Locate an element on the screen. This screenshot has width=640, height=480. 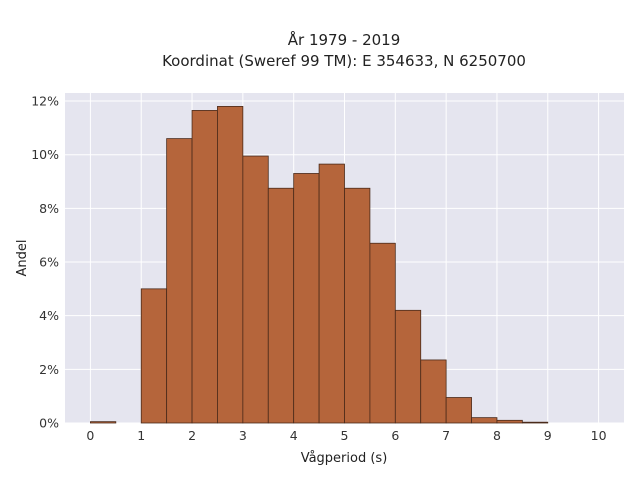
x-tick-labels: 0 1 2 3 4 5 6 7 8 9 10 is located at coordinates (346, 435).